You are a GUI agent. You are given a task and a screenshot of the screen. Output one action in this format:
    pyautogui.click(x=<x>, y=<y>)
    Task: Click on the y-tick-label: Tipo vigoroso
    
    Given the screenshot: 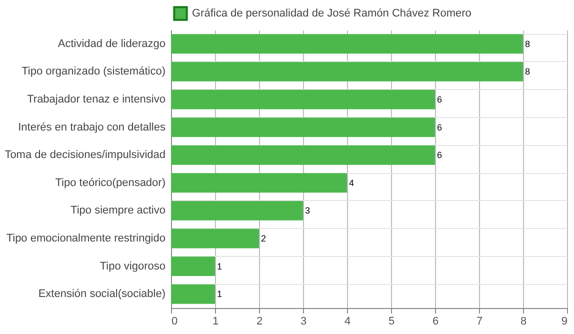 What is the action you would take?
    pyautogui.click(x=133, y=266)
    